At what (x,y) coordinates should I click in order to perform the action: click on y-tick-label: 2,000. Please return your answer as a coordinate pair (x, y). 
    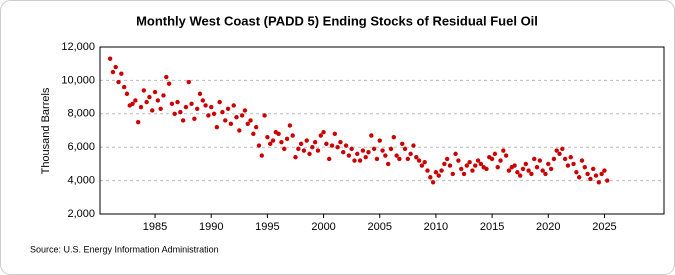
    Looking at the image, I should click on (81, 214).